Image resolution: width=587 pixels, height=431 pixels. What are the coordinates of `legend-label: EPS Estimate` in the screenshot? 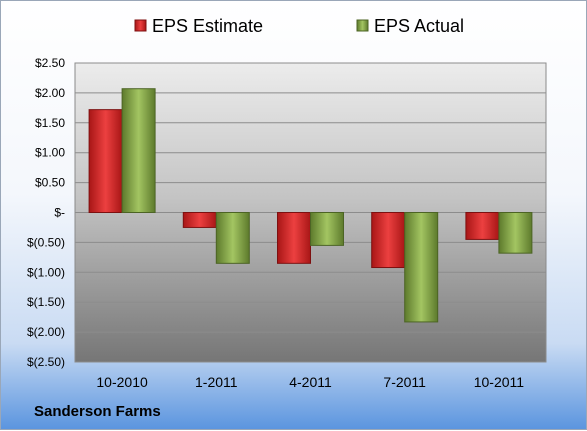 It's located at (207, 26).